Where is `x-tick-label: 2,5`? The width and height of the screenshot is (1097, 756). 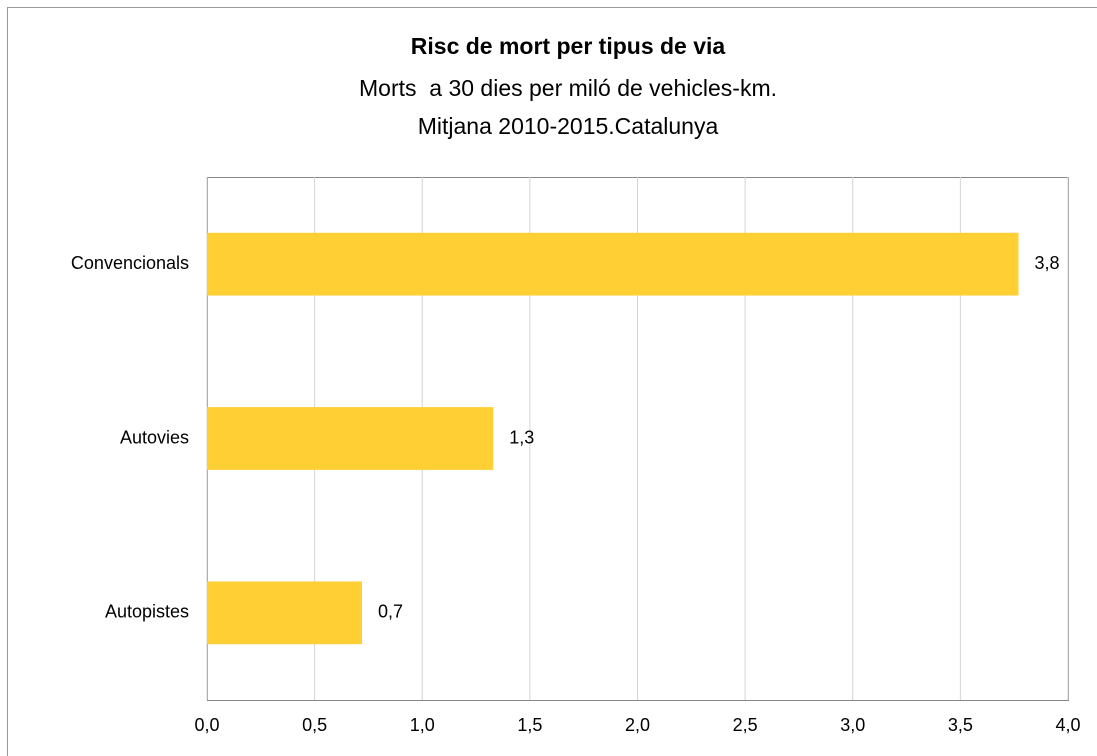
x-tick-label: 2,5 is located at coordinates (745, 725).